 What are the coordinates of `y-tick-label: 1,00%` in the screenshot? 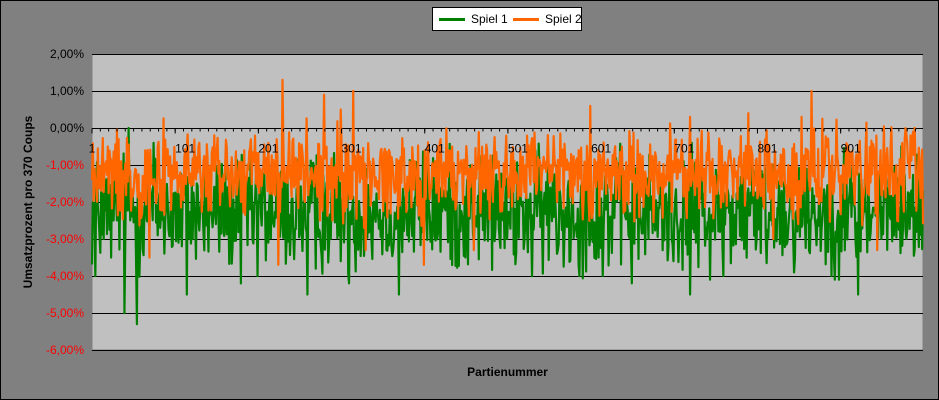 It's located at (67, 91).